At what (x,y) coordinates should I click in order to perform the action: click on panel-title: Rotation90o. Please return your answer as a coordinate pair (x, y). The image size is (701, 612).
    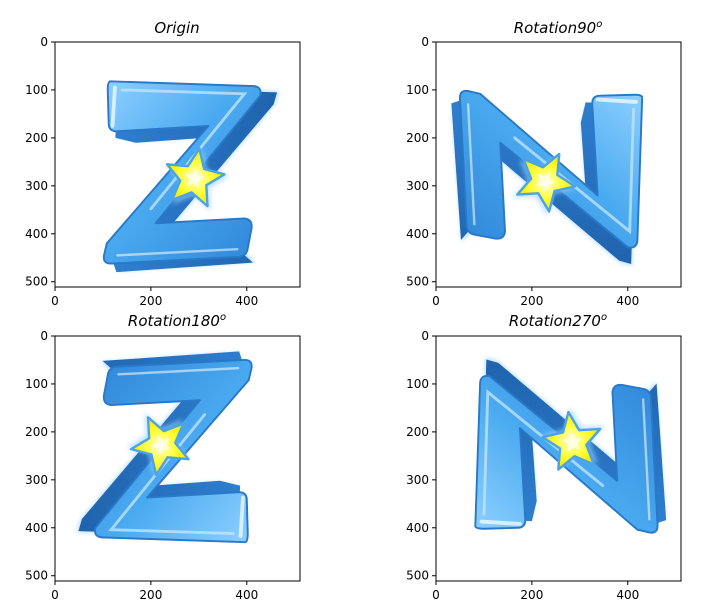
    Looking at the image, I should click on (558, 28).